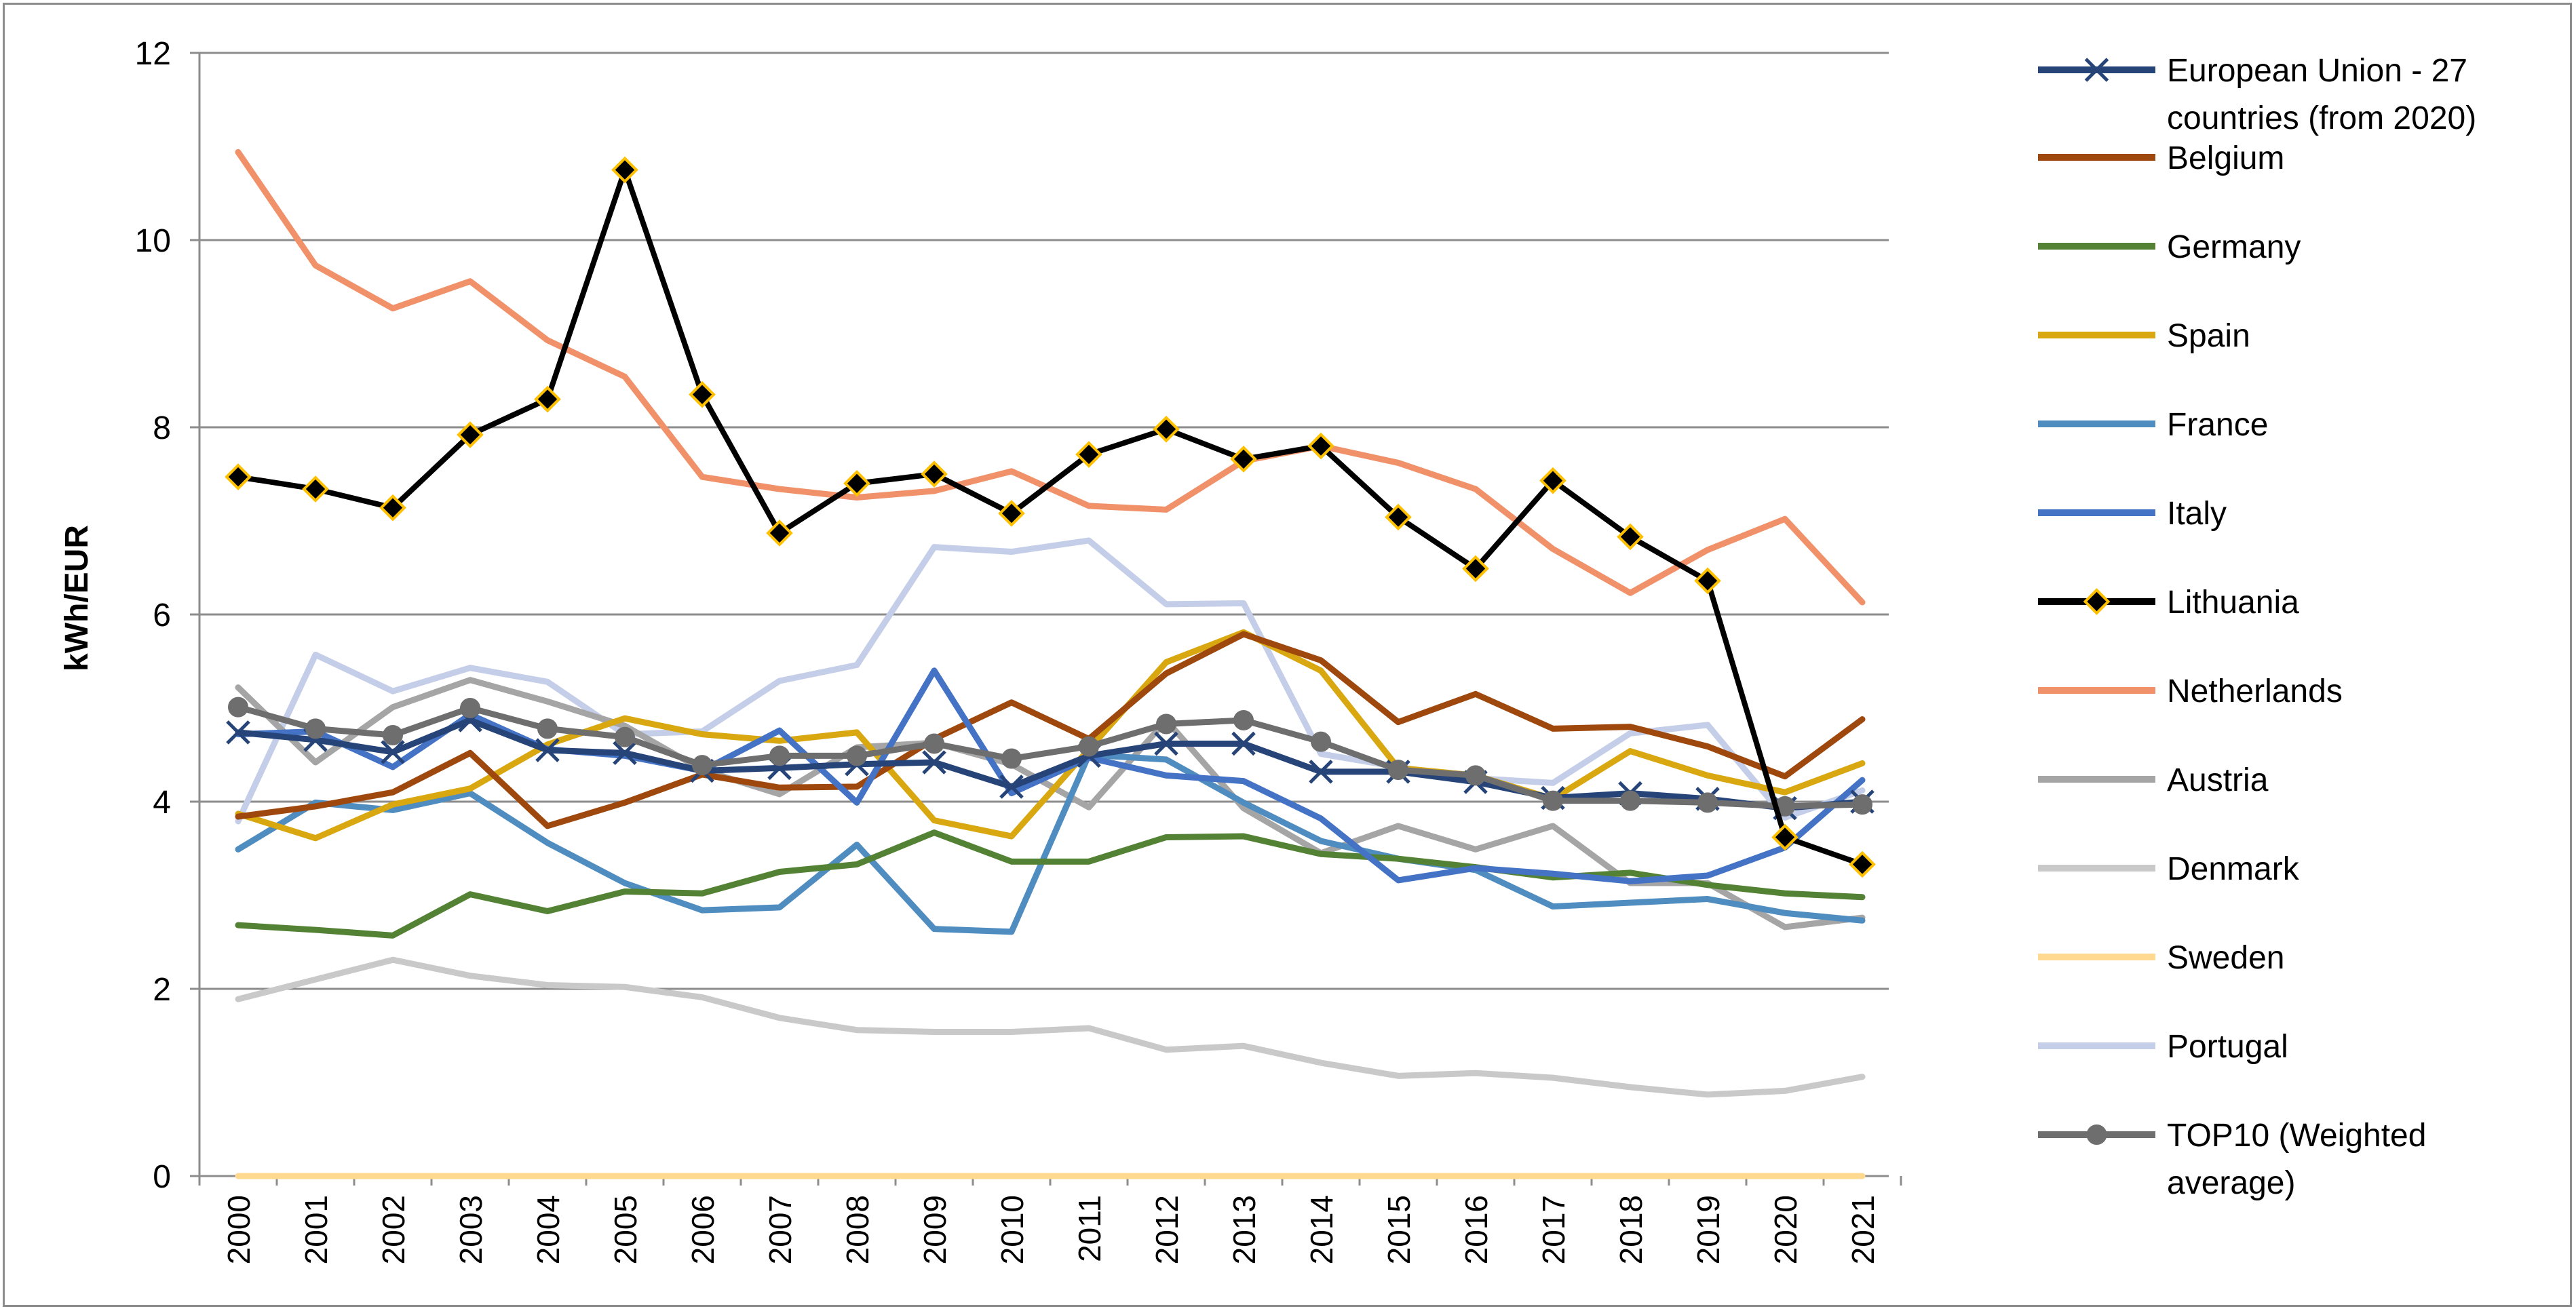 The image size is (2576, 1311). What do you see at coordinates (1089, 1228) in the screenshot?
I see `x-tick-label: 2011` at bounding box center [1089, 1228].